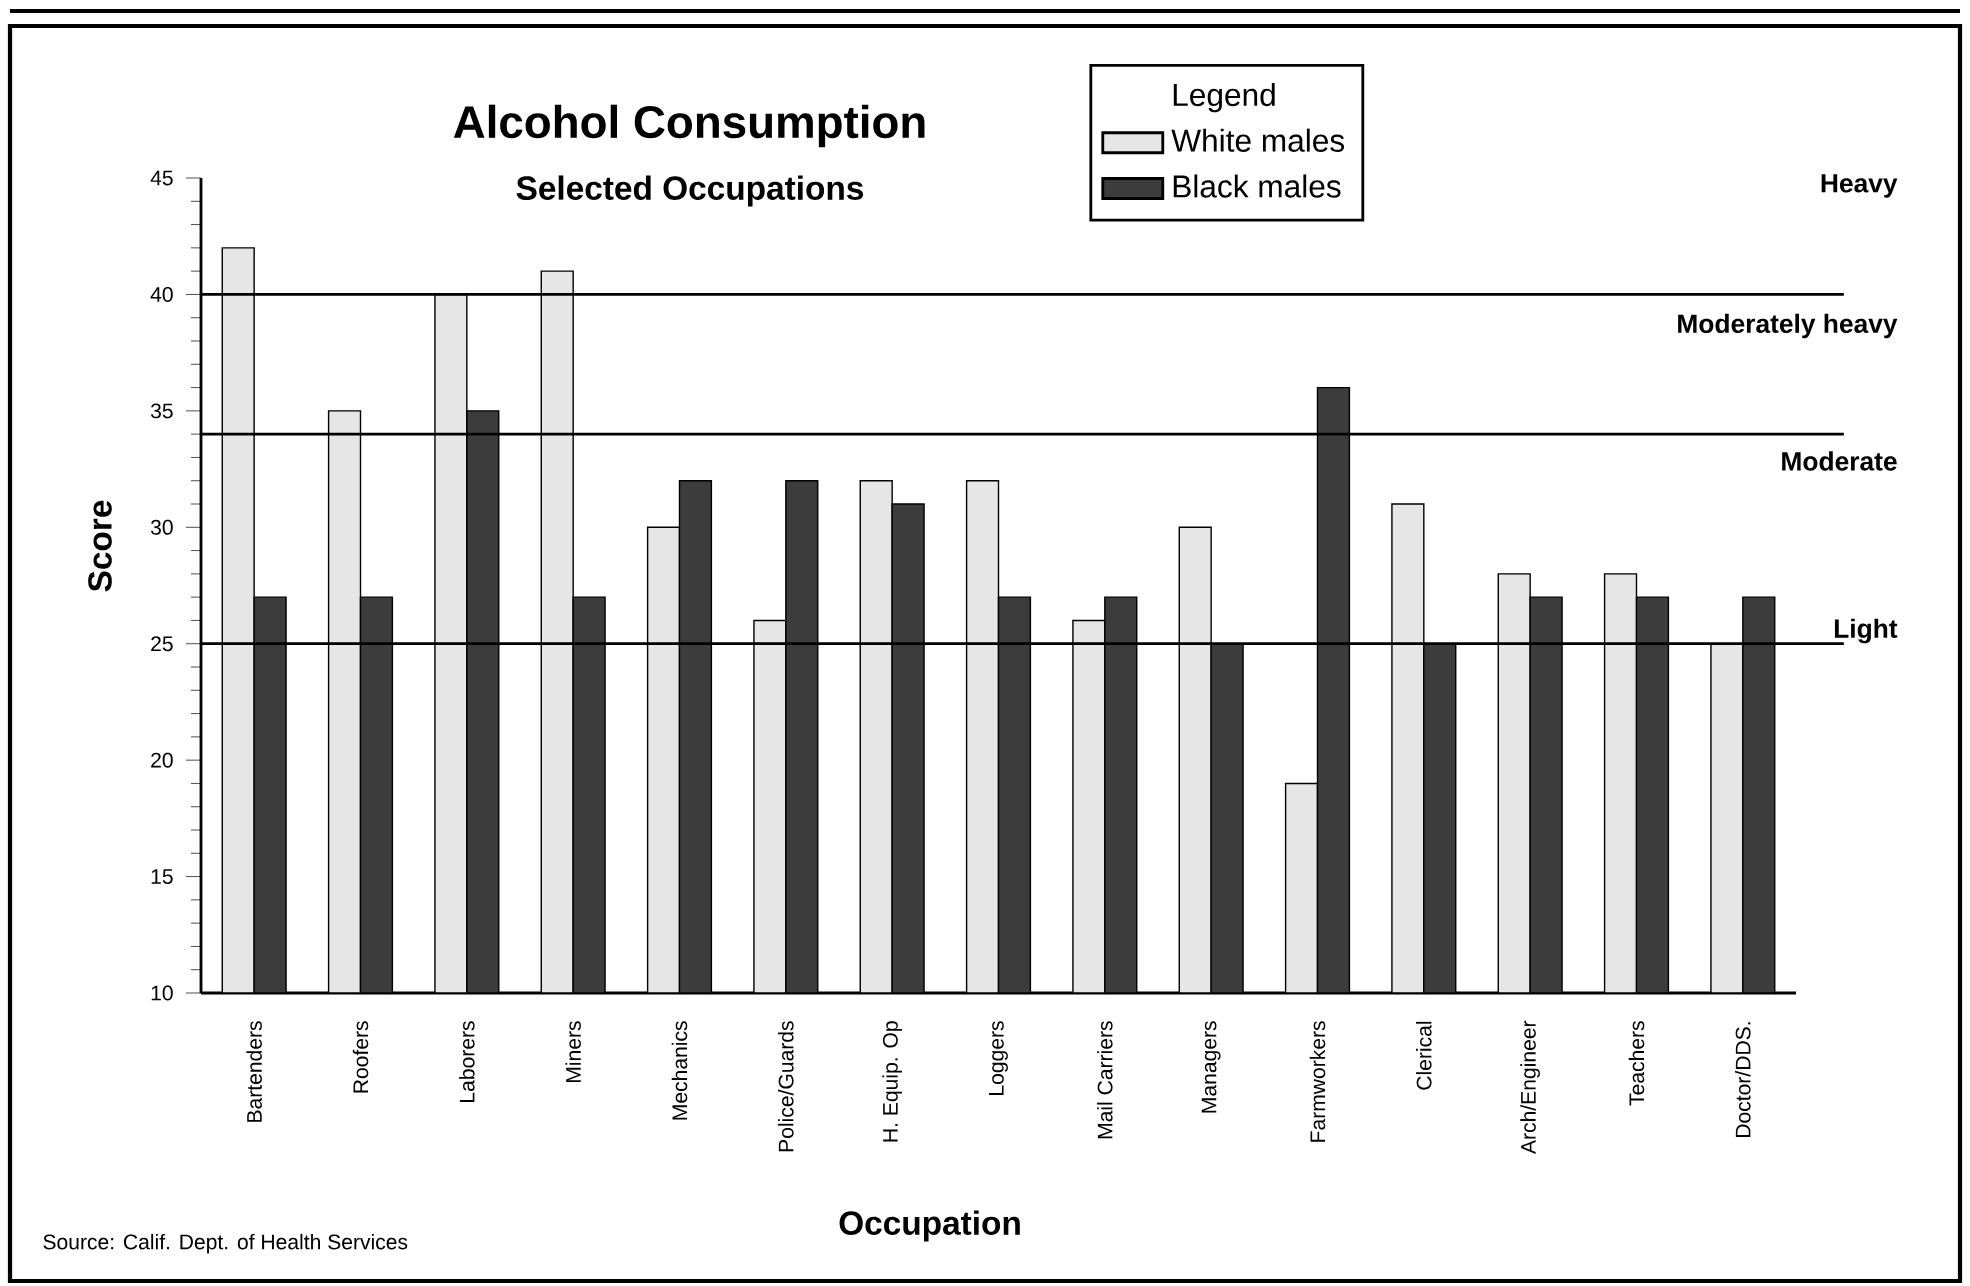 The height and width of the screenshot is (1286, 1970). Describe the element at coordinates (225, 1243) in the screenshot. I see `source-note: Source: Calif. Dept. of Health Services` at that location.